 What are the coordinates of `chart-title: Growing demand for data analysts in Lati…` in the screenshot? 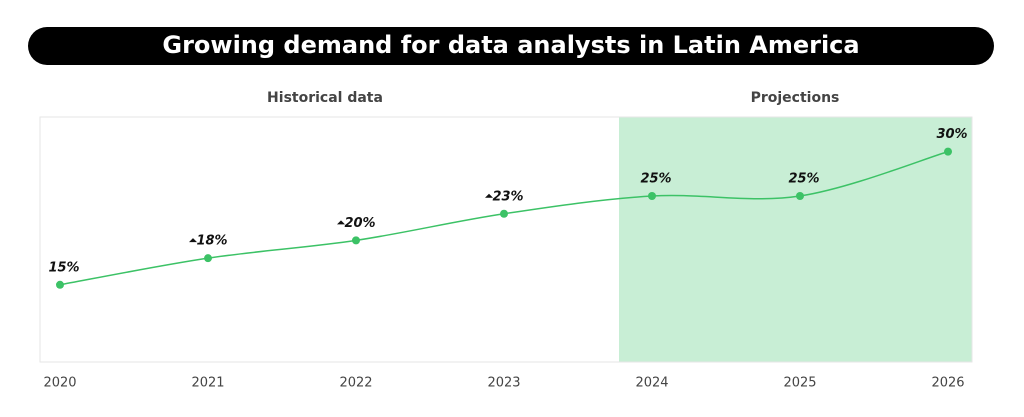 It's located at (510, 45).